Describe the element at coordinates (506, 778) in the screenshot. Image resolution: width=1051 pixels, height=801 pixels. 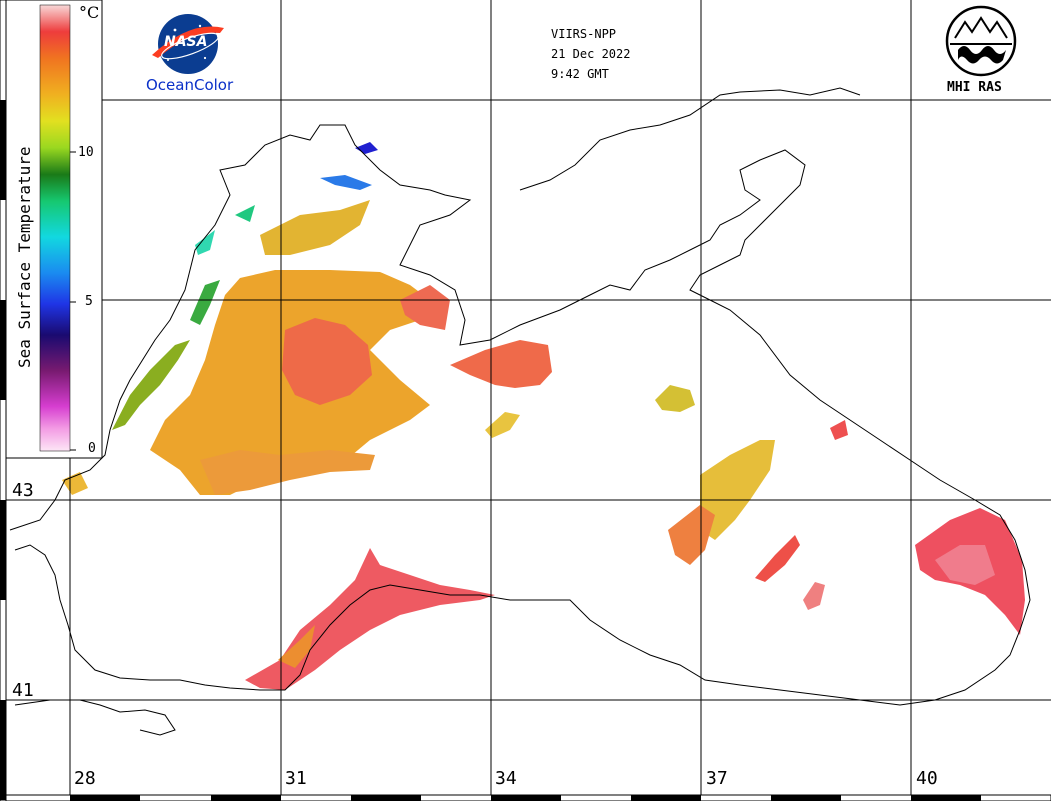
I see `lon-label-34: 34` at that location.